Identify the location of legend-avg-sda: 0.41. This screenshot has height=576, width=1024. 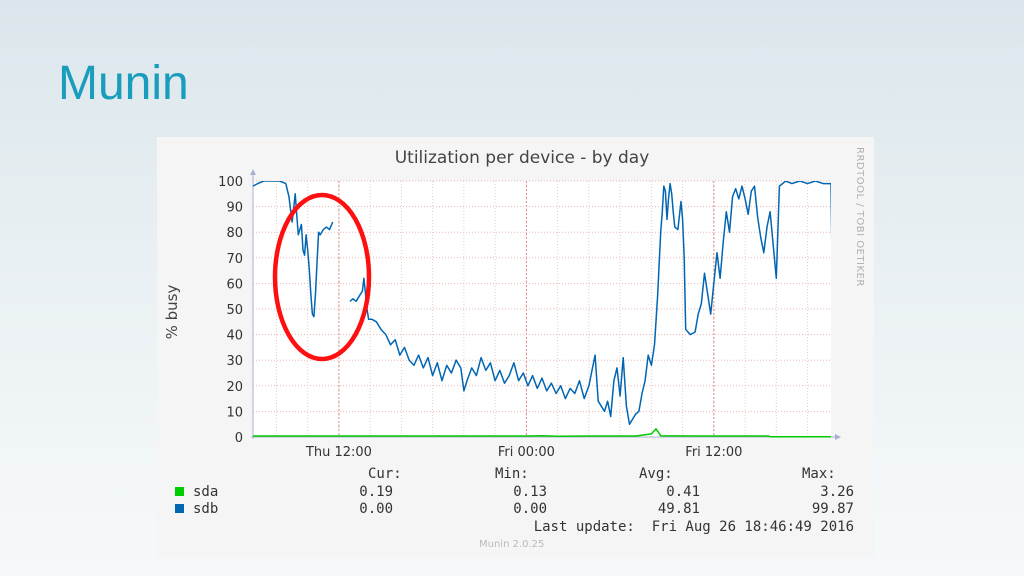
(683, 492).